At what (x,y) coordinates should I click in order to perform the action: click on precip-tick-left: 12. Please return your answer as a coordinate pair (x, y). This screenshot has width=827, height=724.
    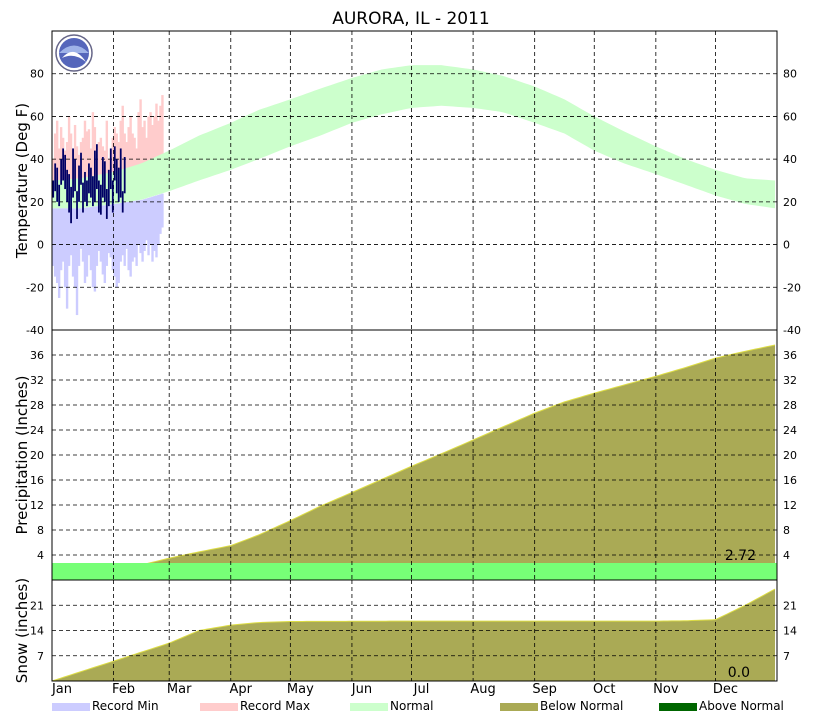
    Looking at the image, I should click on (37, 505).